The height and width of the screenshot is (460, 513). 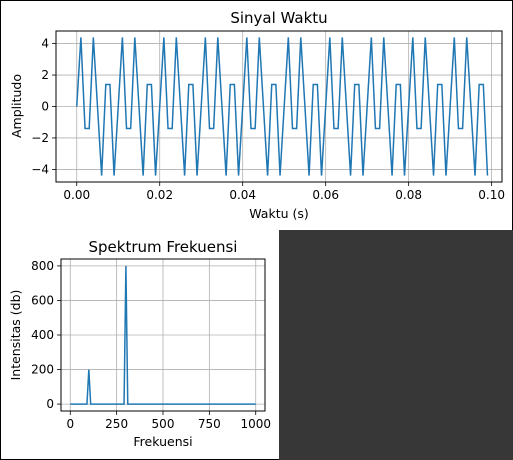 What do you see at coordinates (408, 195) in the screenshot?
I see `x-tick-label: 0.08` at bounding box center [408, 195].